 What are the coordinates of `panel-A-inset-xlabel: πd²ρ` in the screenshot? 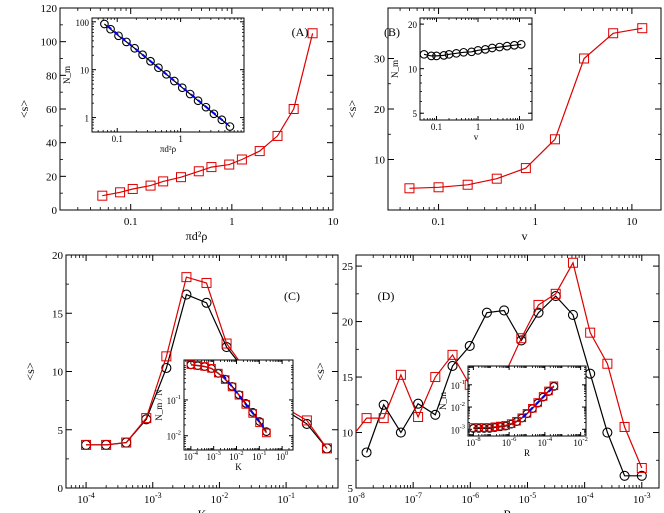 It's located at (168, 149).